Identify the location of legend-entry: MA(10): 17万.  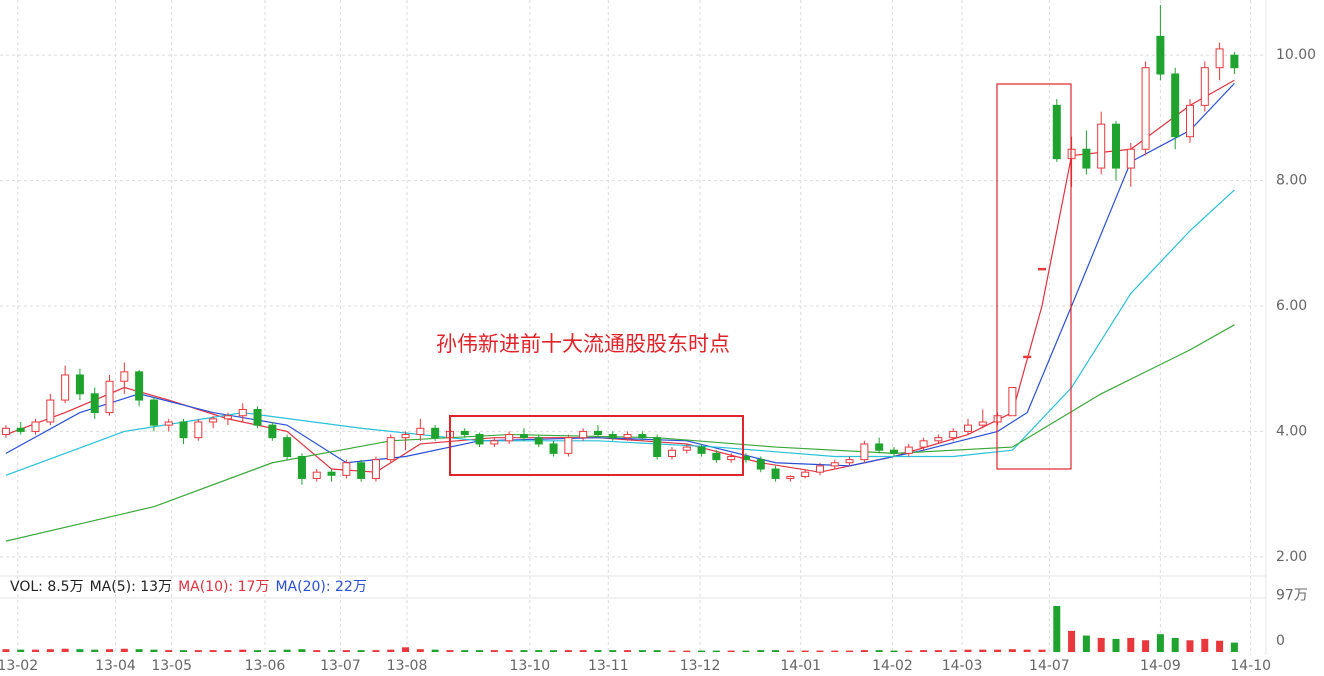
(223, 587).